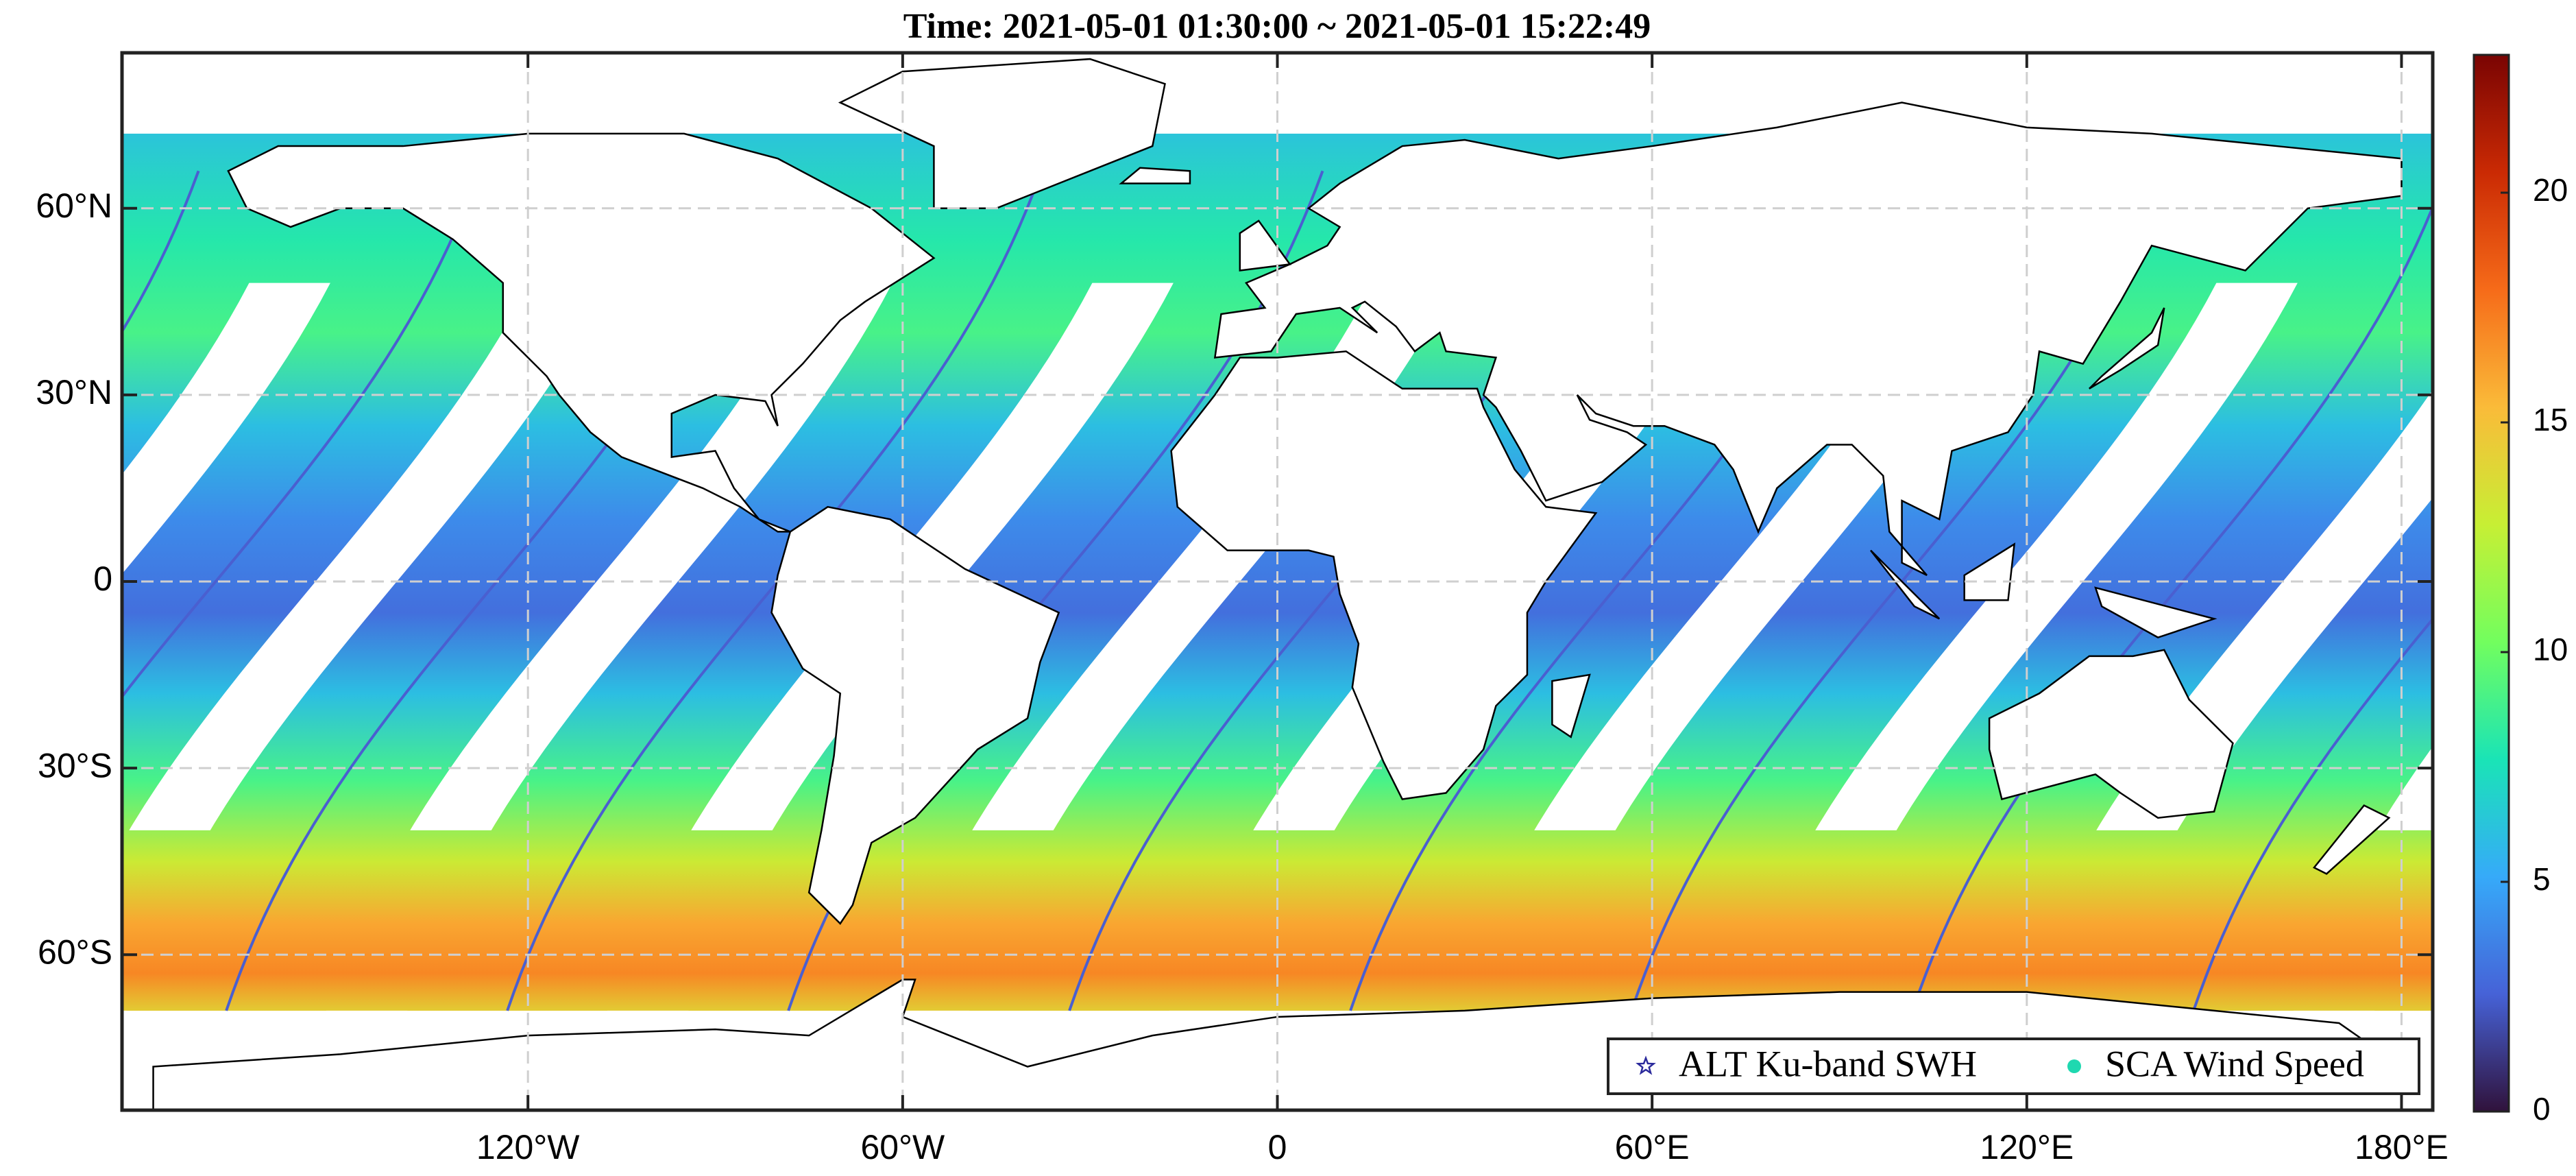  What do you see at coordinates (75, 765) in the screenshot?
I see `y-tick-label: 30°S` at bounding box center [75, 765].